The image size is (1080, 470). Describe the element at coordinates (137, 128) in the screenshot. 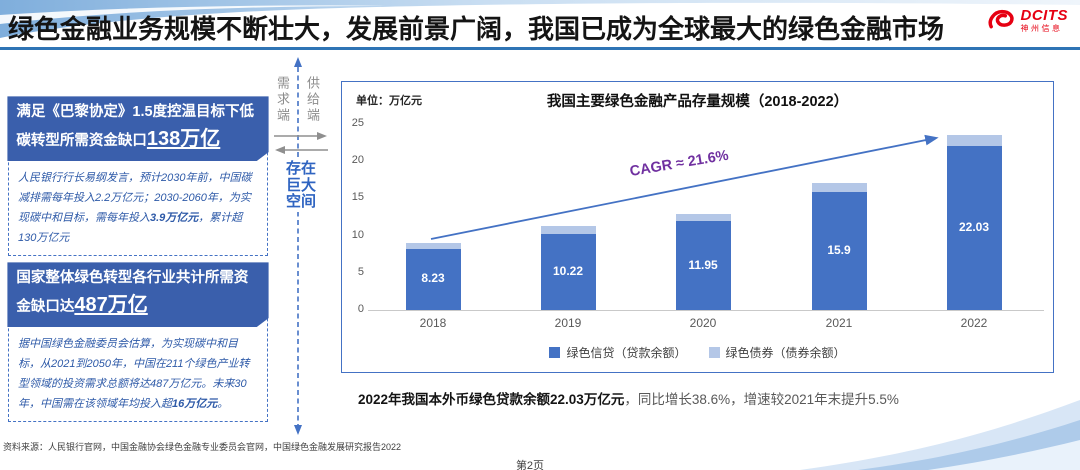

I see `panel-headline: 满足《巴黎协定》1.5度控温目标下低碳转型所需资金缺口138万亿` at that location.